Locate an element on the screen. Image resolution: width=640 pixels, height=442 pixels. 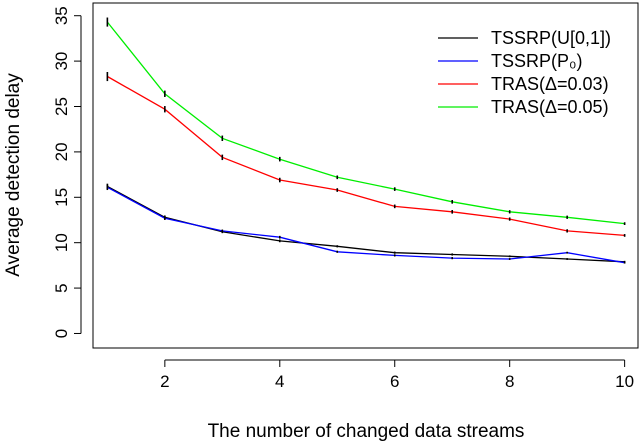
y-tick-label: 10 is located at coordinates (61, 242).